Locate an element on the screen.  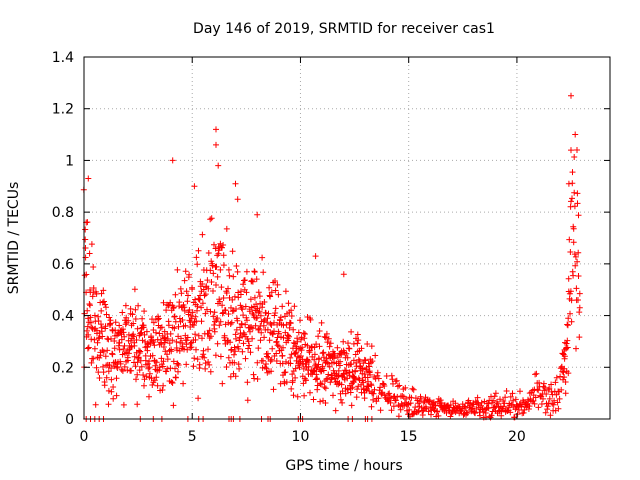
x-tick-label: 20 is located at coordinates (517, 437).